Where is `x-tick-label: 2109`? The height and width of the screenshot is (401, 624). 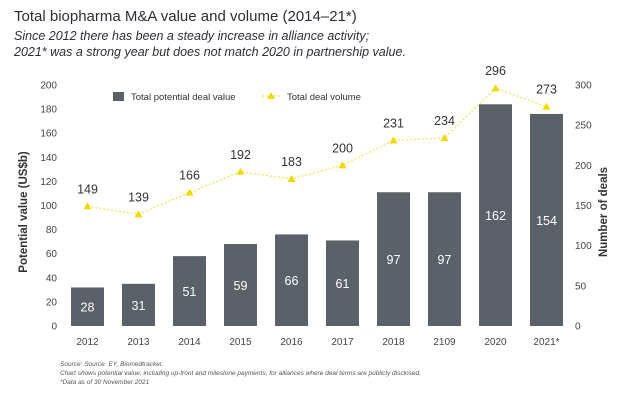 x-tick-label: 2109 is located at coordinates (444, 342).